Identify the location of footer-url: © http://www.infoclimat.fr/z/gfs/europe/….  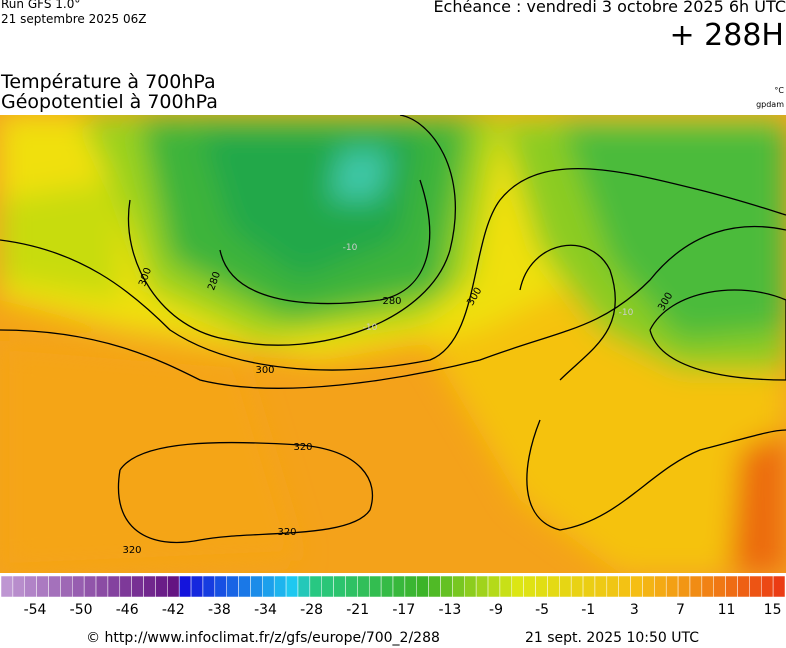
(263, 638).